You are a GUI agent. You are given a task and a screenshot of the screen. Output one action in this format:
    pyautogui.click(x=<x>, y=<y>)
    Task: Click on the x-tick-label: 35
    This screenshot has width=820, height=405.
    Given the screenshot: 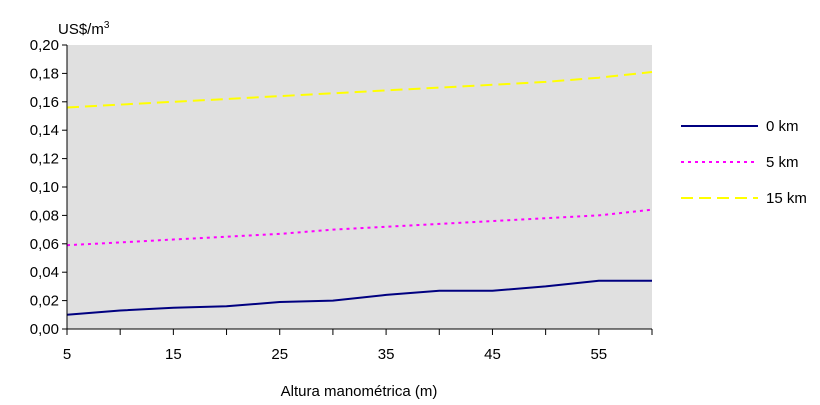 What is the action you would take?
    pyautogui.click(x=386, y=354)
    